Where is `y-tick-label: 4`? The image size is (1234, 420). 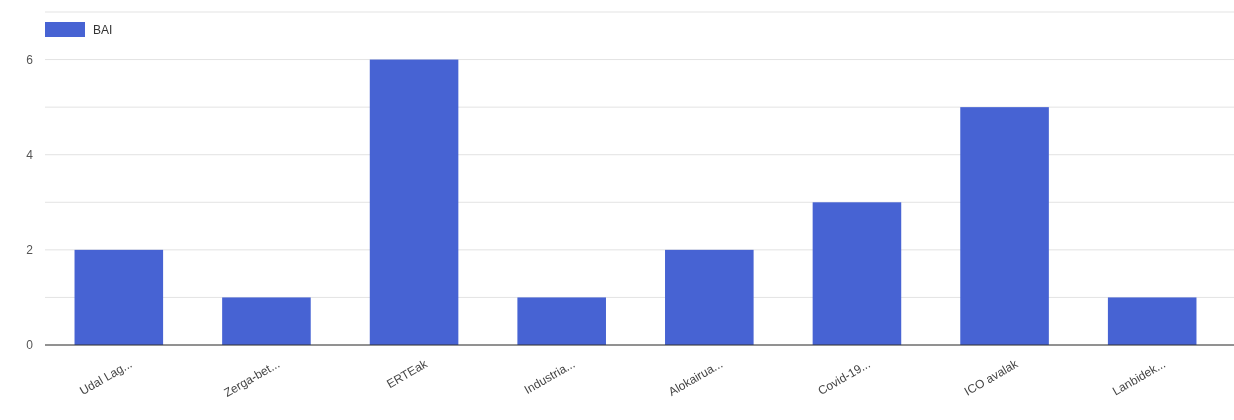 y-tick-label: 4 is located at coordinates (30, 154).